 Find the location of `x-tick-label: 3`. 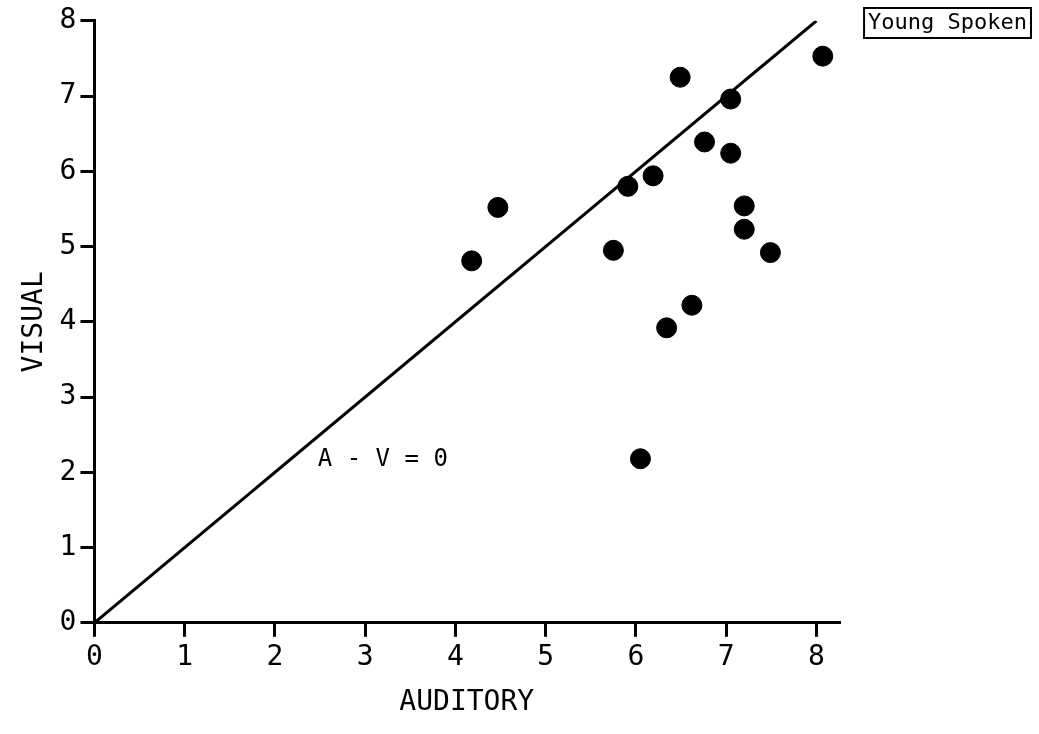

x-tick-label: 3 is located at coordinates (365, 655).